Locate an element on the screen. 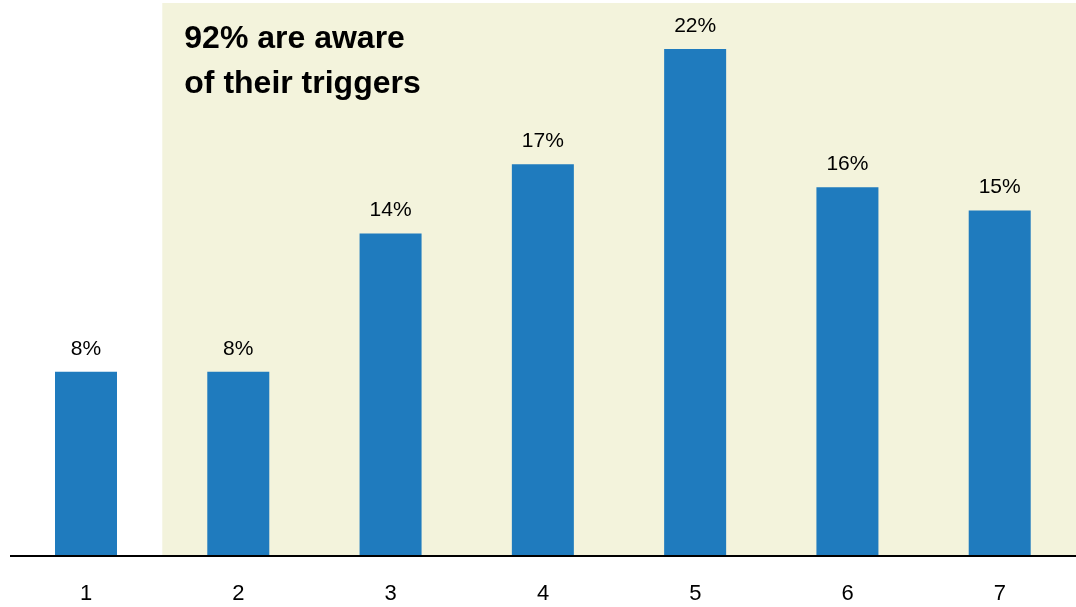  x-tick-label: 4 is located at coordinates (543, 592).